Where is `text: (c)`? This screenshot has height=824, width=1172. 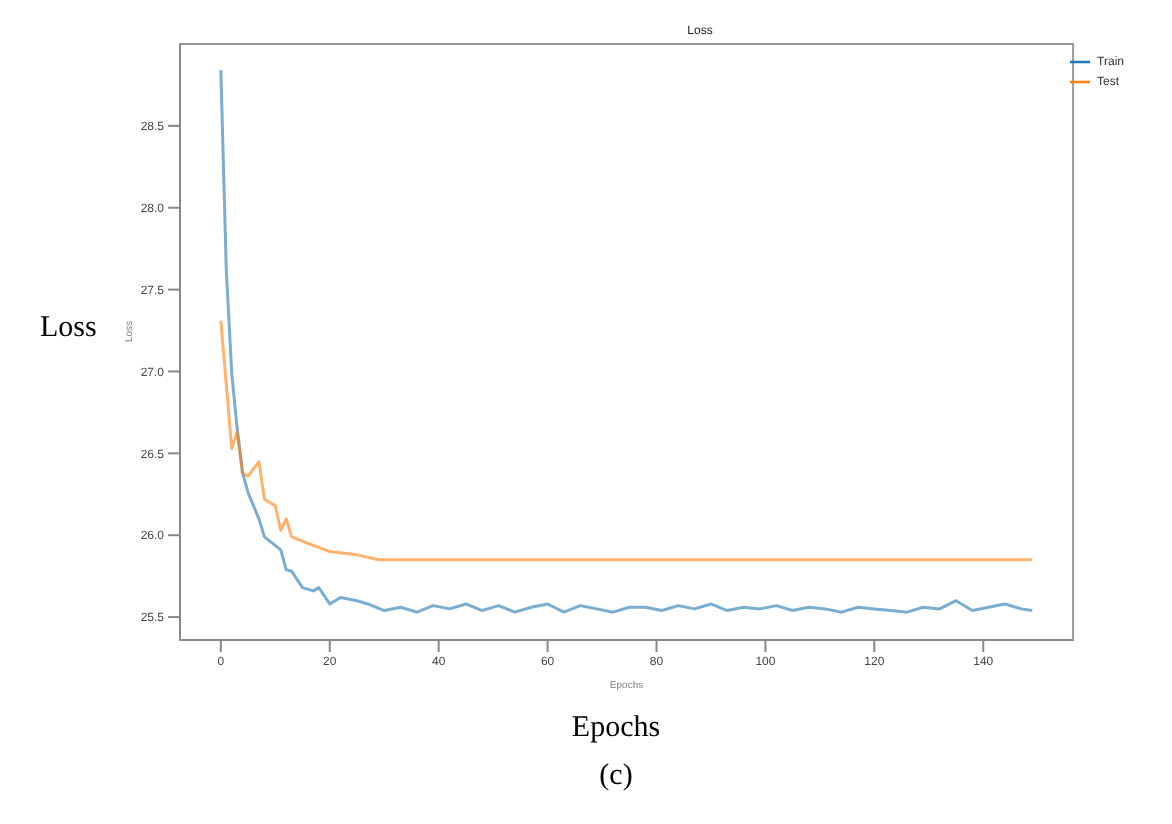 text: (c) is located at coordinates (616, 777).